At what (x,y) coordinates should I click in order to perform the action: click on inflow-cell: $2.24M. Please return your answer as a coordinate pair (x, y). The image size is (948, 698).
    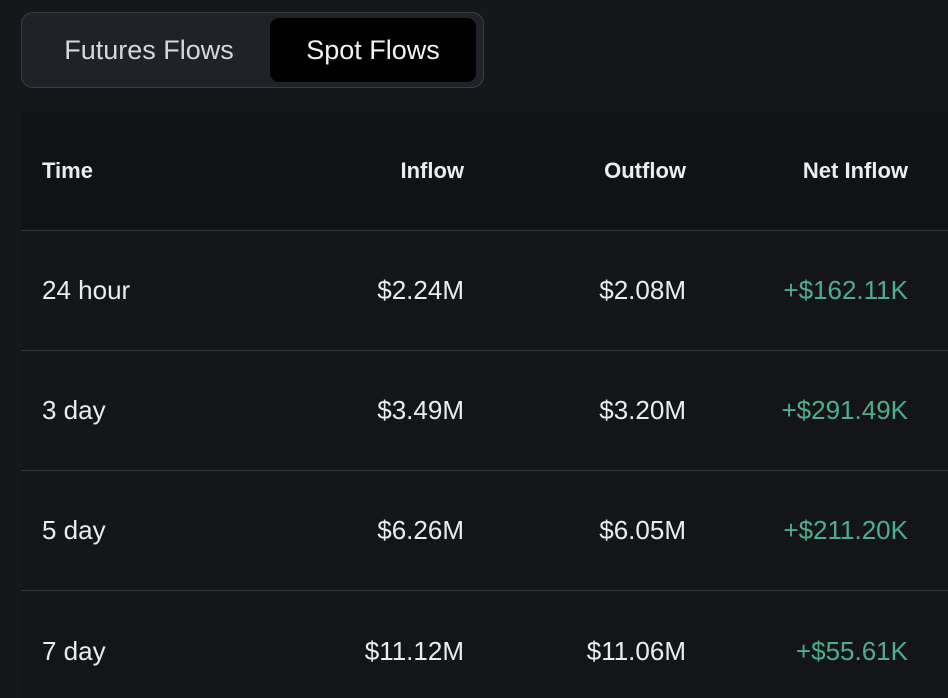
    Looking at the image, I should click on (420, 290).